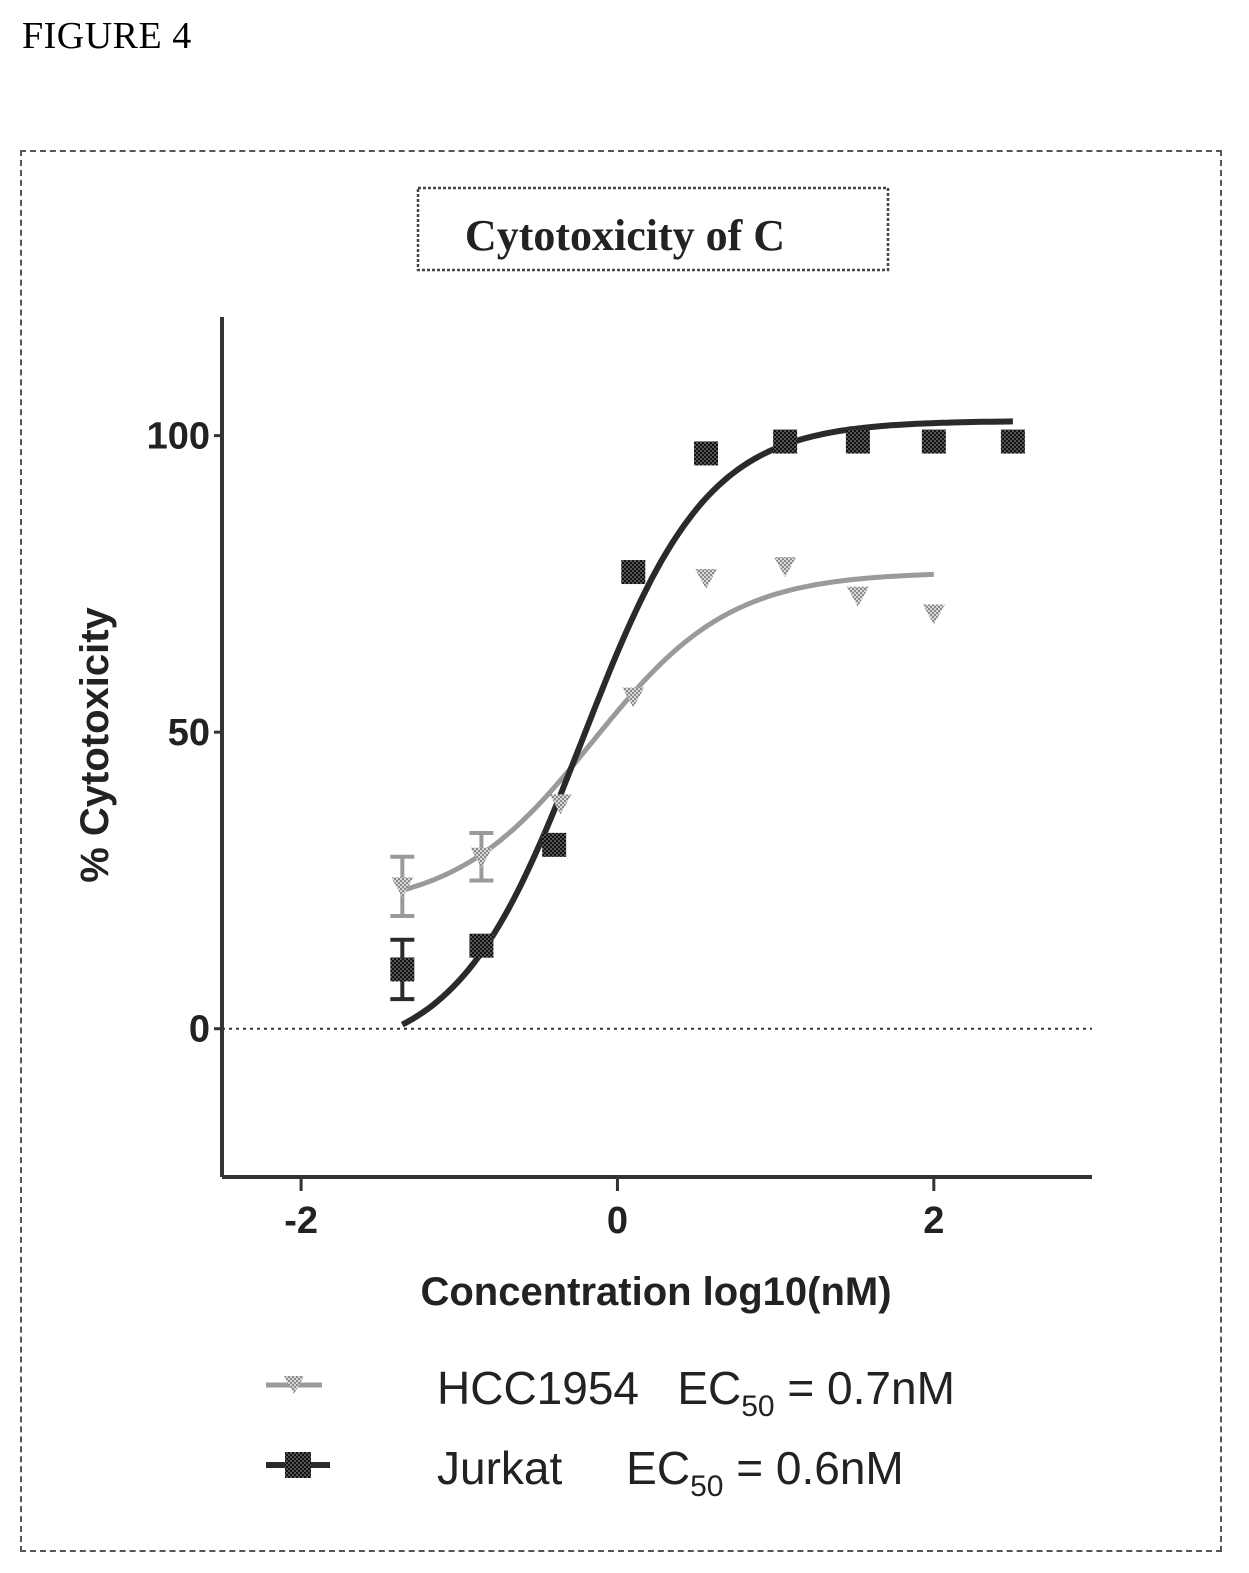 This screenshot has height=1573, width=1249. I want to click on fit-curve-hcc1954, so click(667, 732).